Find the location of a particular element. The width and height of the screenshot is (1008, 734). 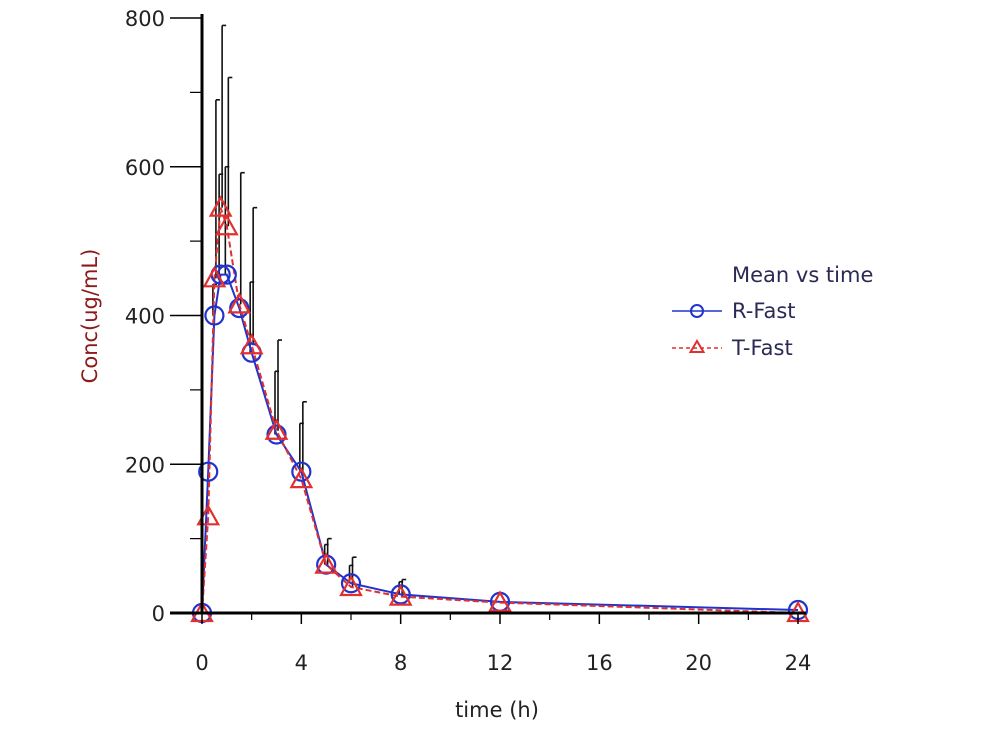

y-axis-title: Conc(ug/mL) is located at coordinates (90, 316).